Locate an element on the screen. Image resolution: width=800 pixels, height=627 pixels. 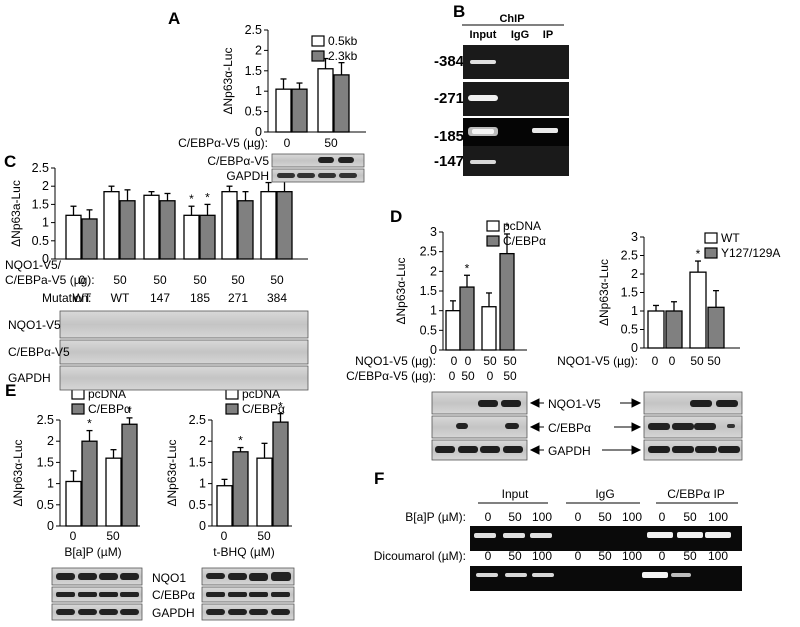
panel-f-gel-dicoumarol is located at coordinates (606, 578).